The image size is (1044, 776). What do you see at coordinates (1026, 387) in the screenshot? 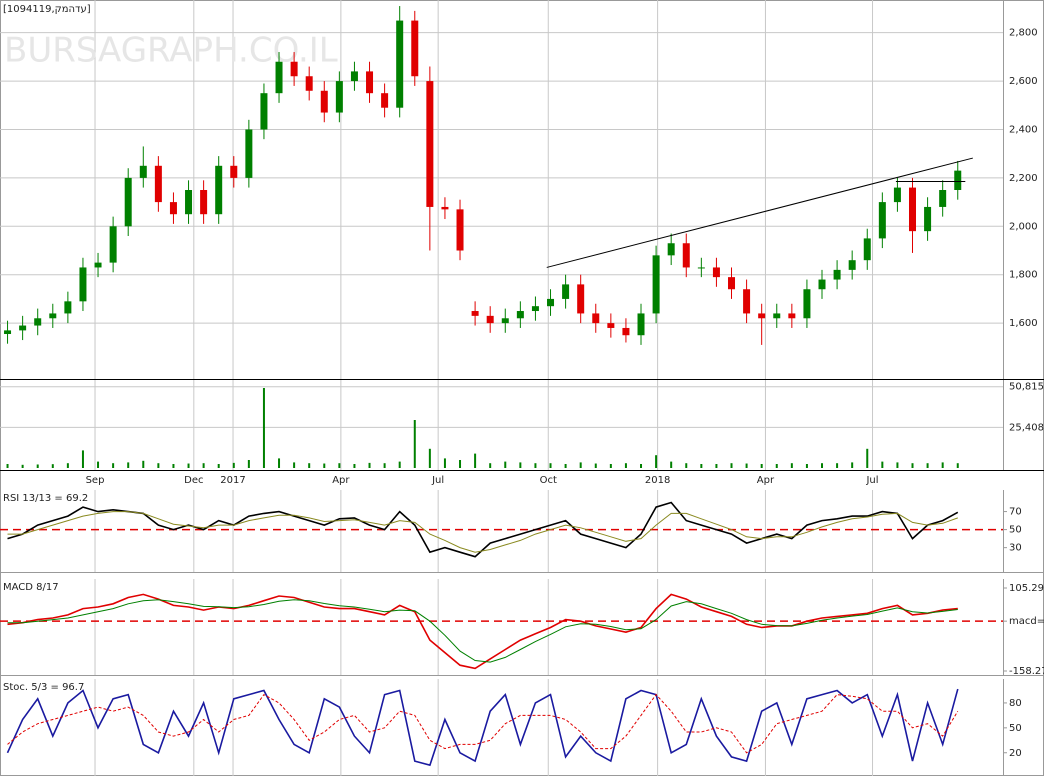
I see `y-tick-label: 50,815` at bounding box center [1026, 387].